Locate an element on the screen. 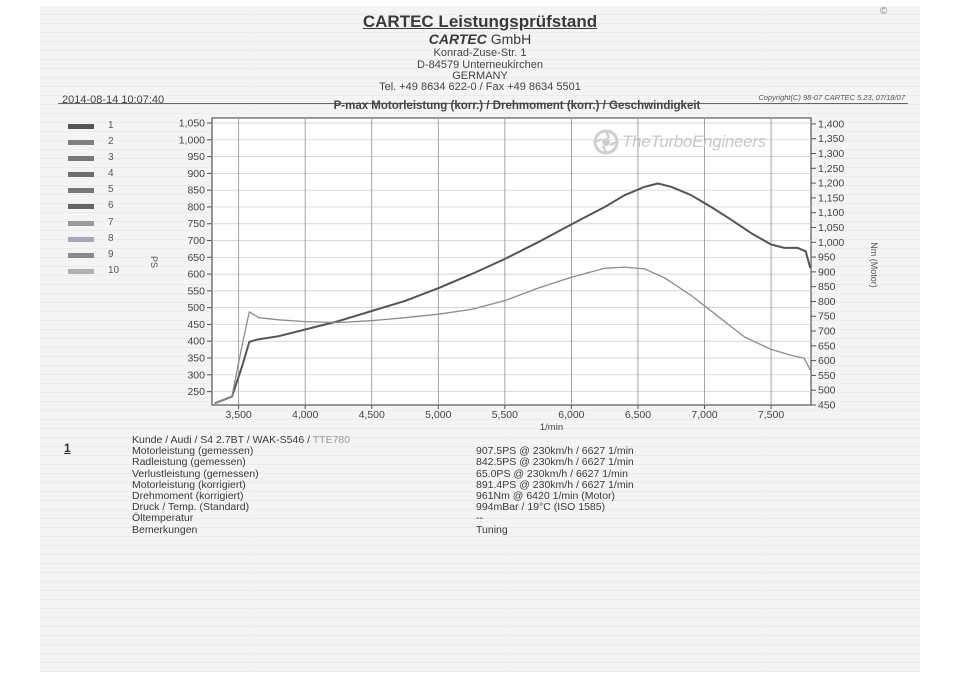 The image size is (960, 678). legend-item: 8 is located at coordinates (103, 240).